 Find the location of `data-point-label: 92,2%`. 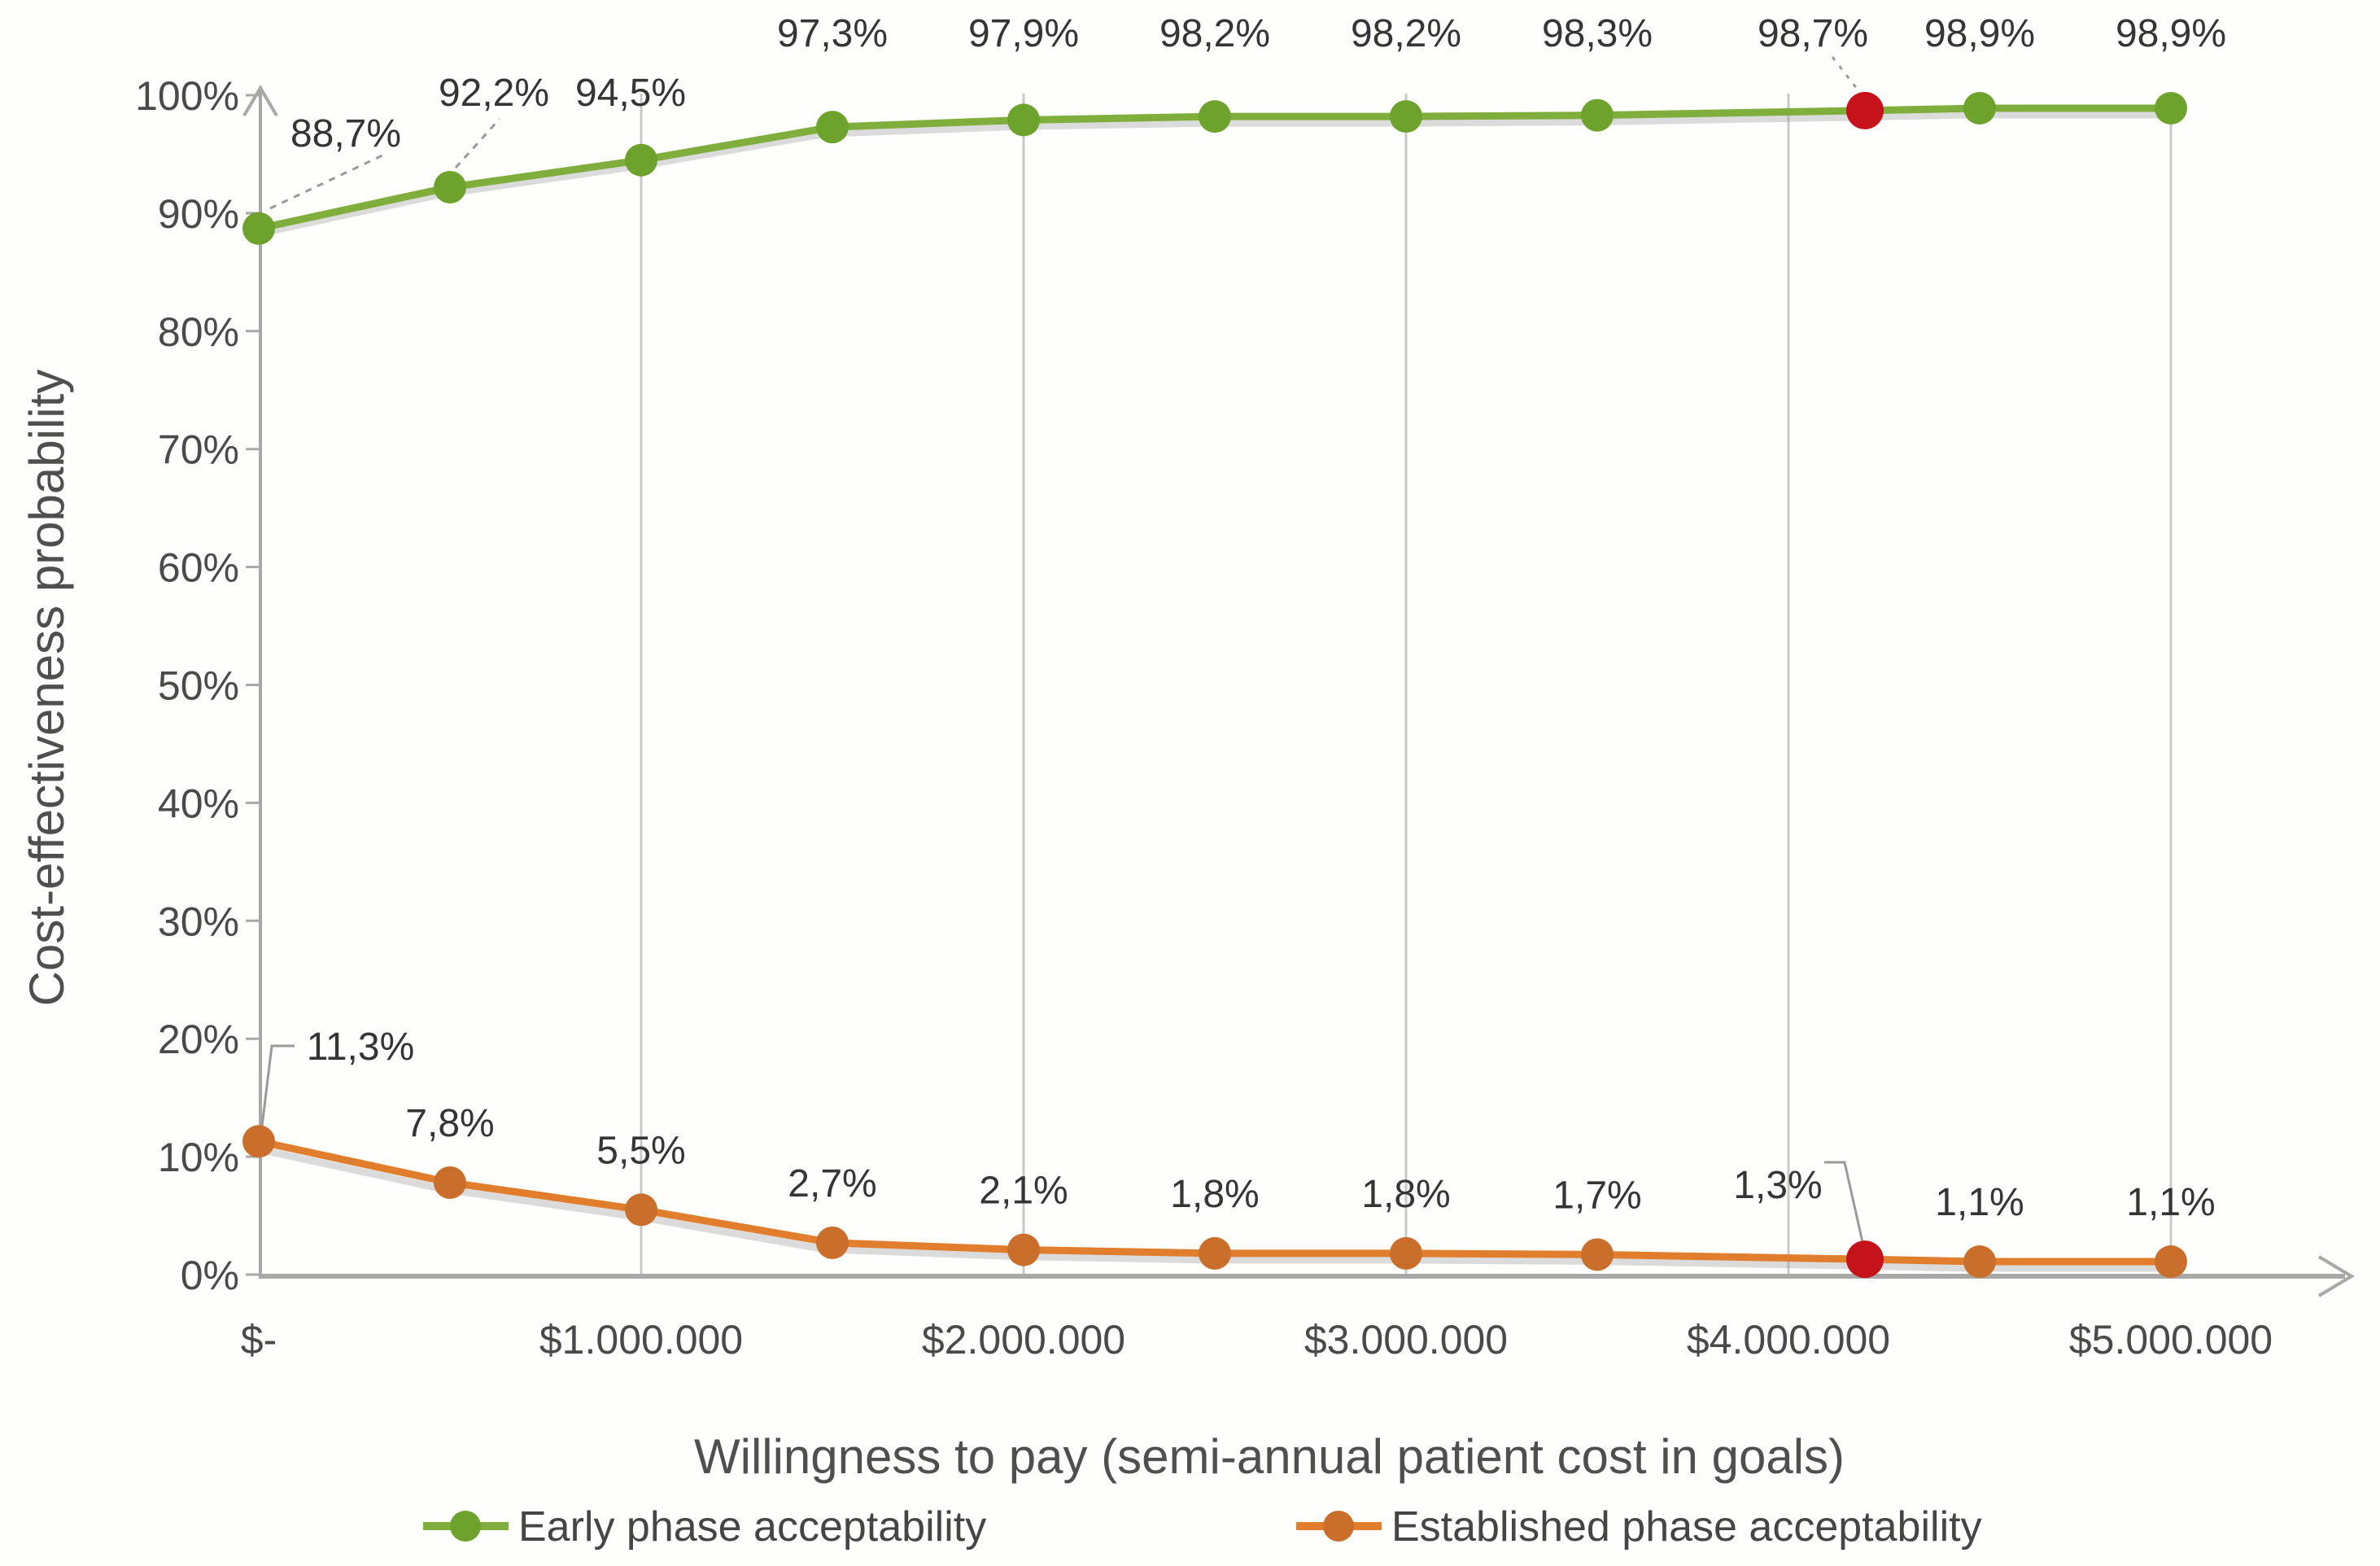

data-point-label: 92,2% is located at coordinates (494, 93).